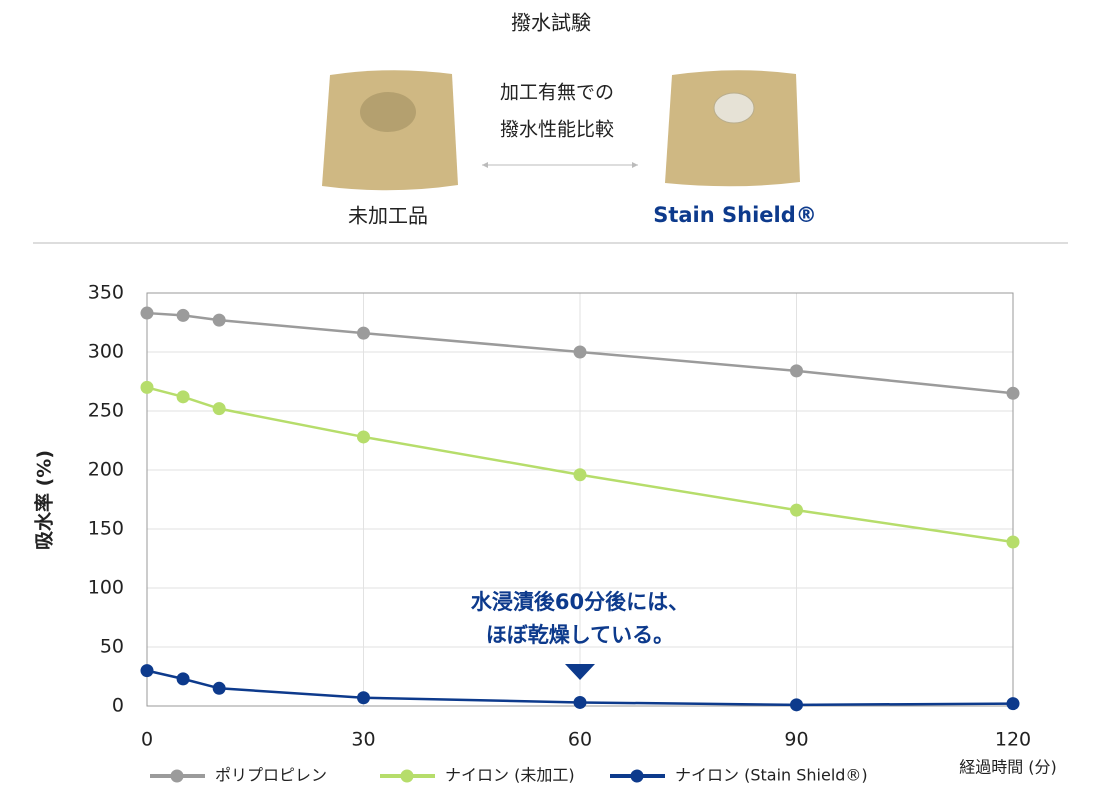 The height and width of the screenshot is (790, 1100). Describe the element at coordinates (551, 23) in the screenshot. I see `header-title: 撥水試験` at that location.